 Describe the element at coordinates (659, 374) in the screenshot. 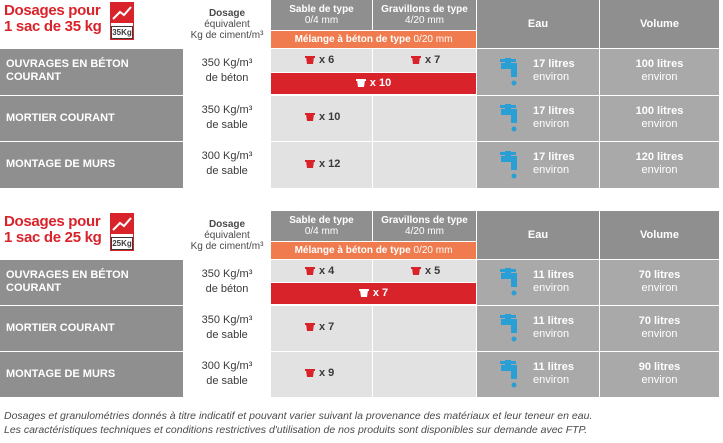

I see `volume-cell: 90 litres environ` at that location.